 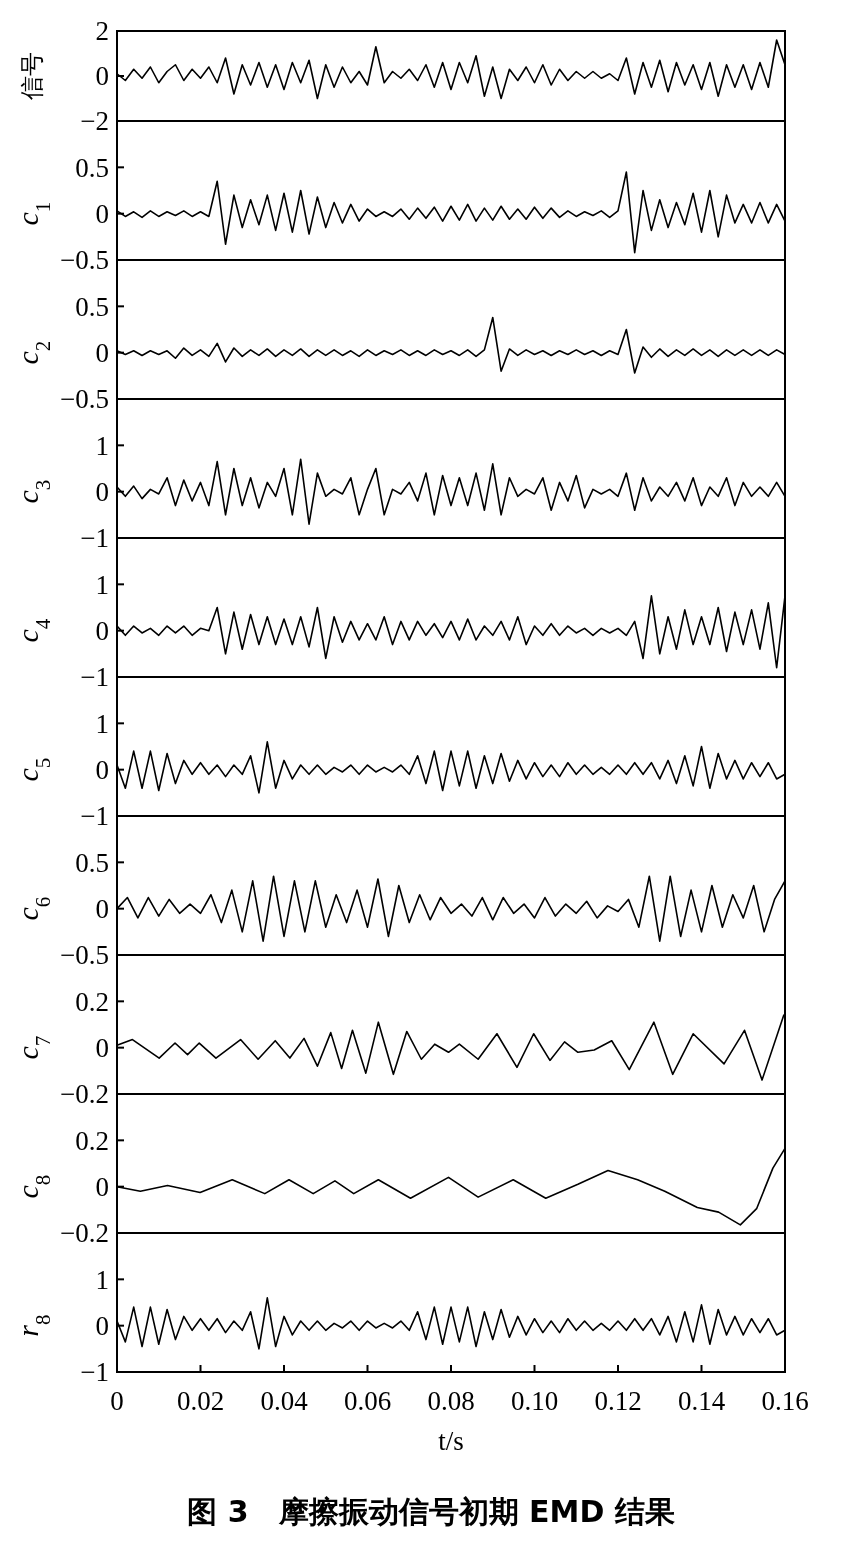 What do you see at coordinates (102, 31) in the screenshot?
I see `y-tick-label: 2` at bounding box center [102, 31].